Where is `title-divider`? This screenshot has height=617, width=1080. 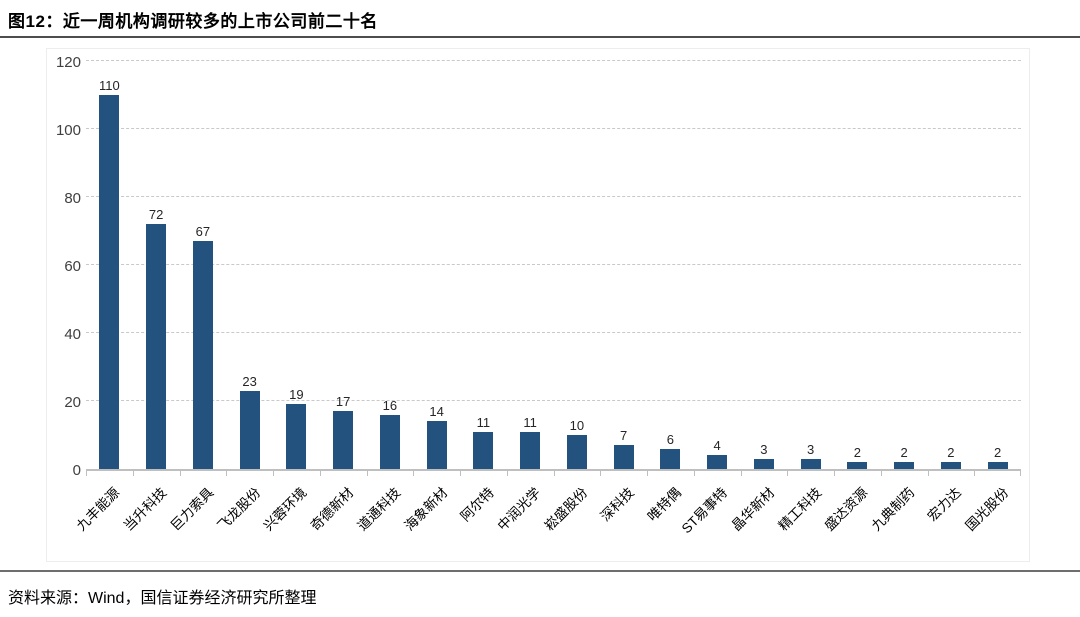 title-divider is located at coordinates (540, 37).